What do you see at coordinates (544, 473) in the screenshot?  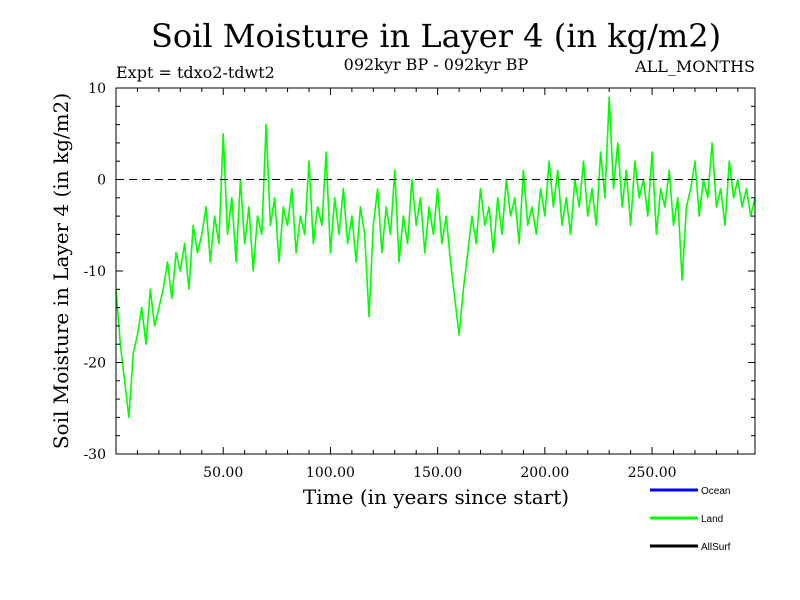 I see `x-tick-label: 200.00` at bounding box center [544, 473].